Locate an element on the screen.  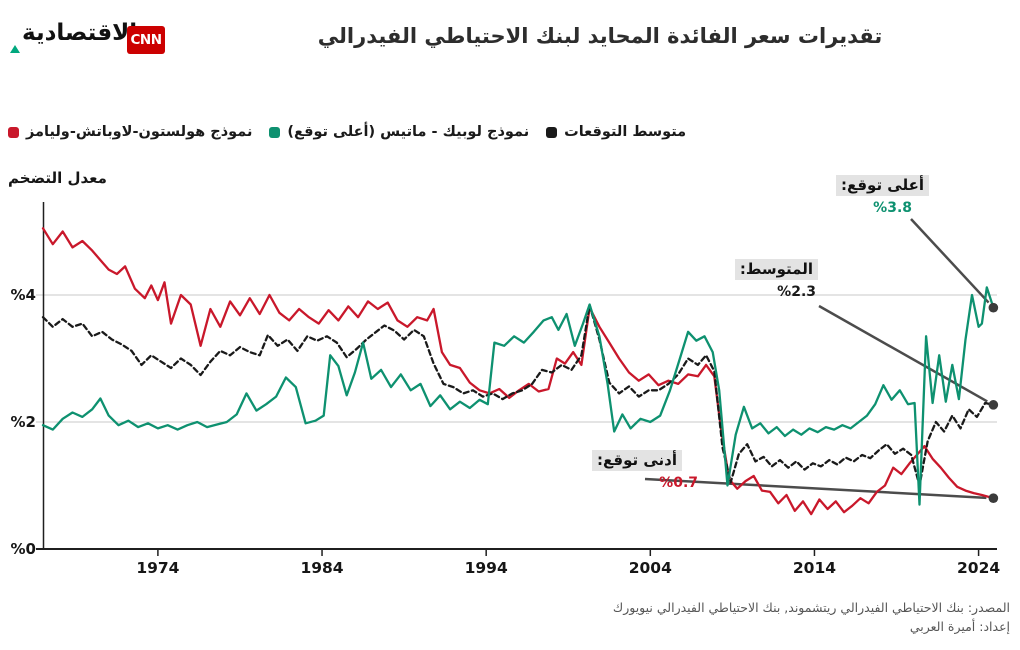
logo-wordmark: الاقتصادية is located at coordinates (80, 33).